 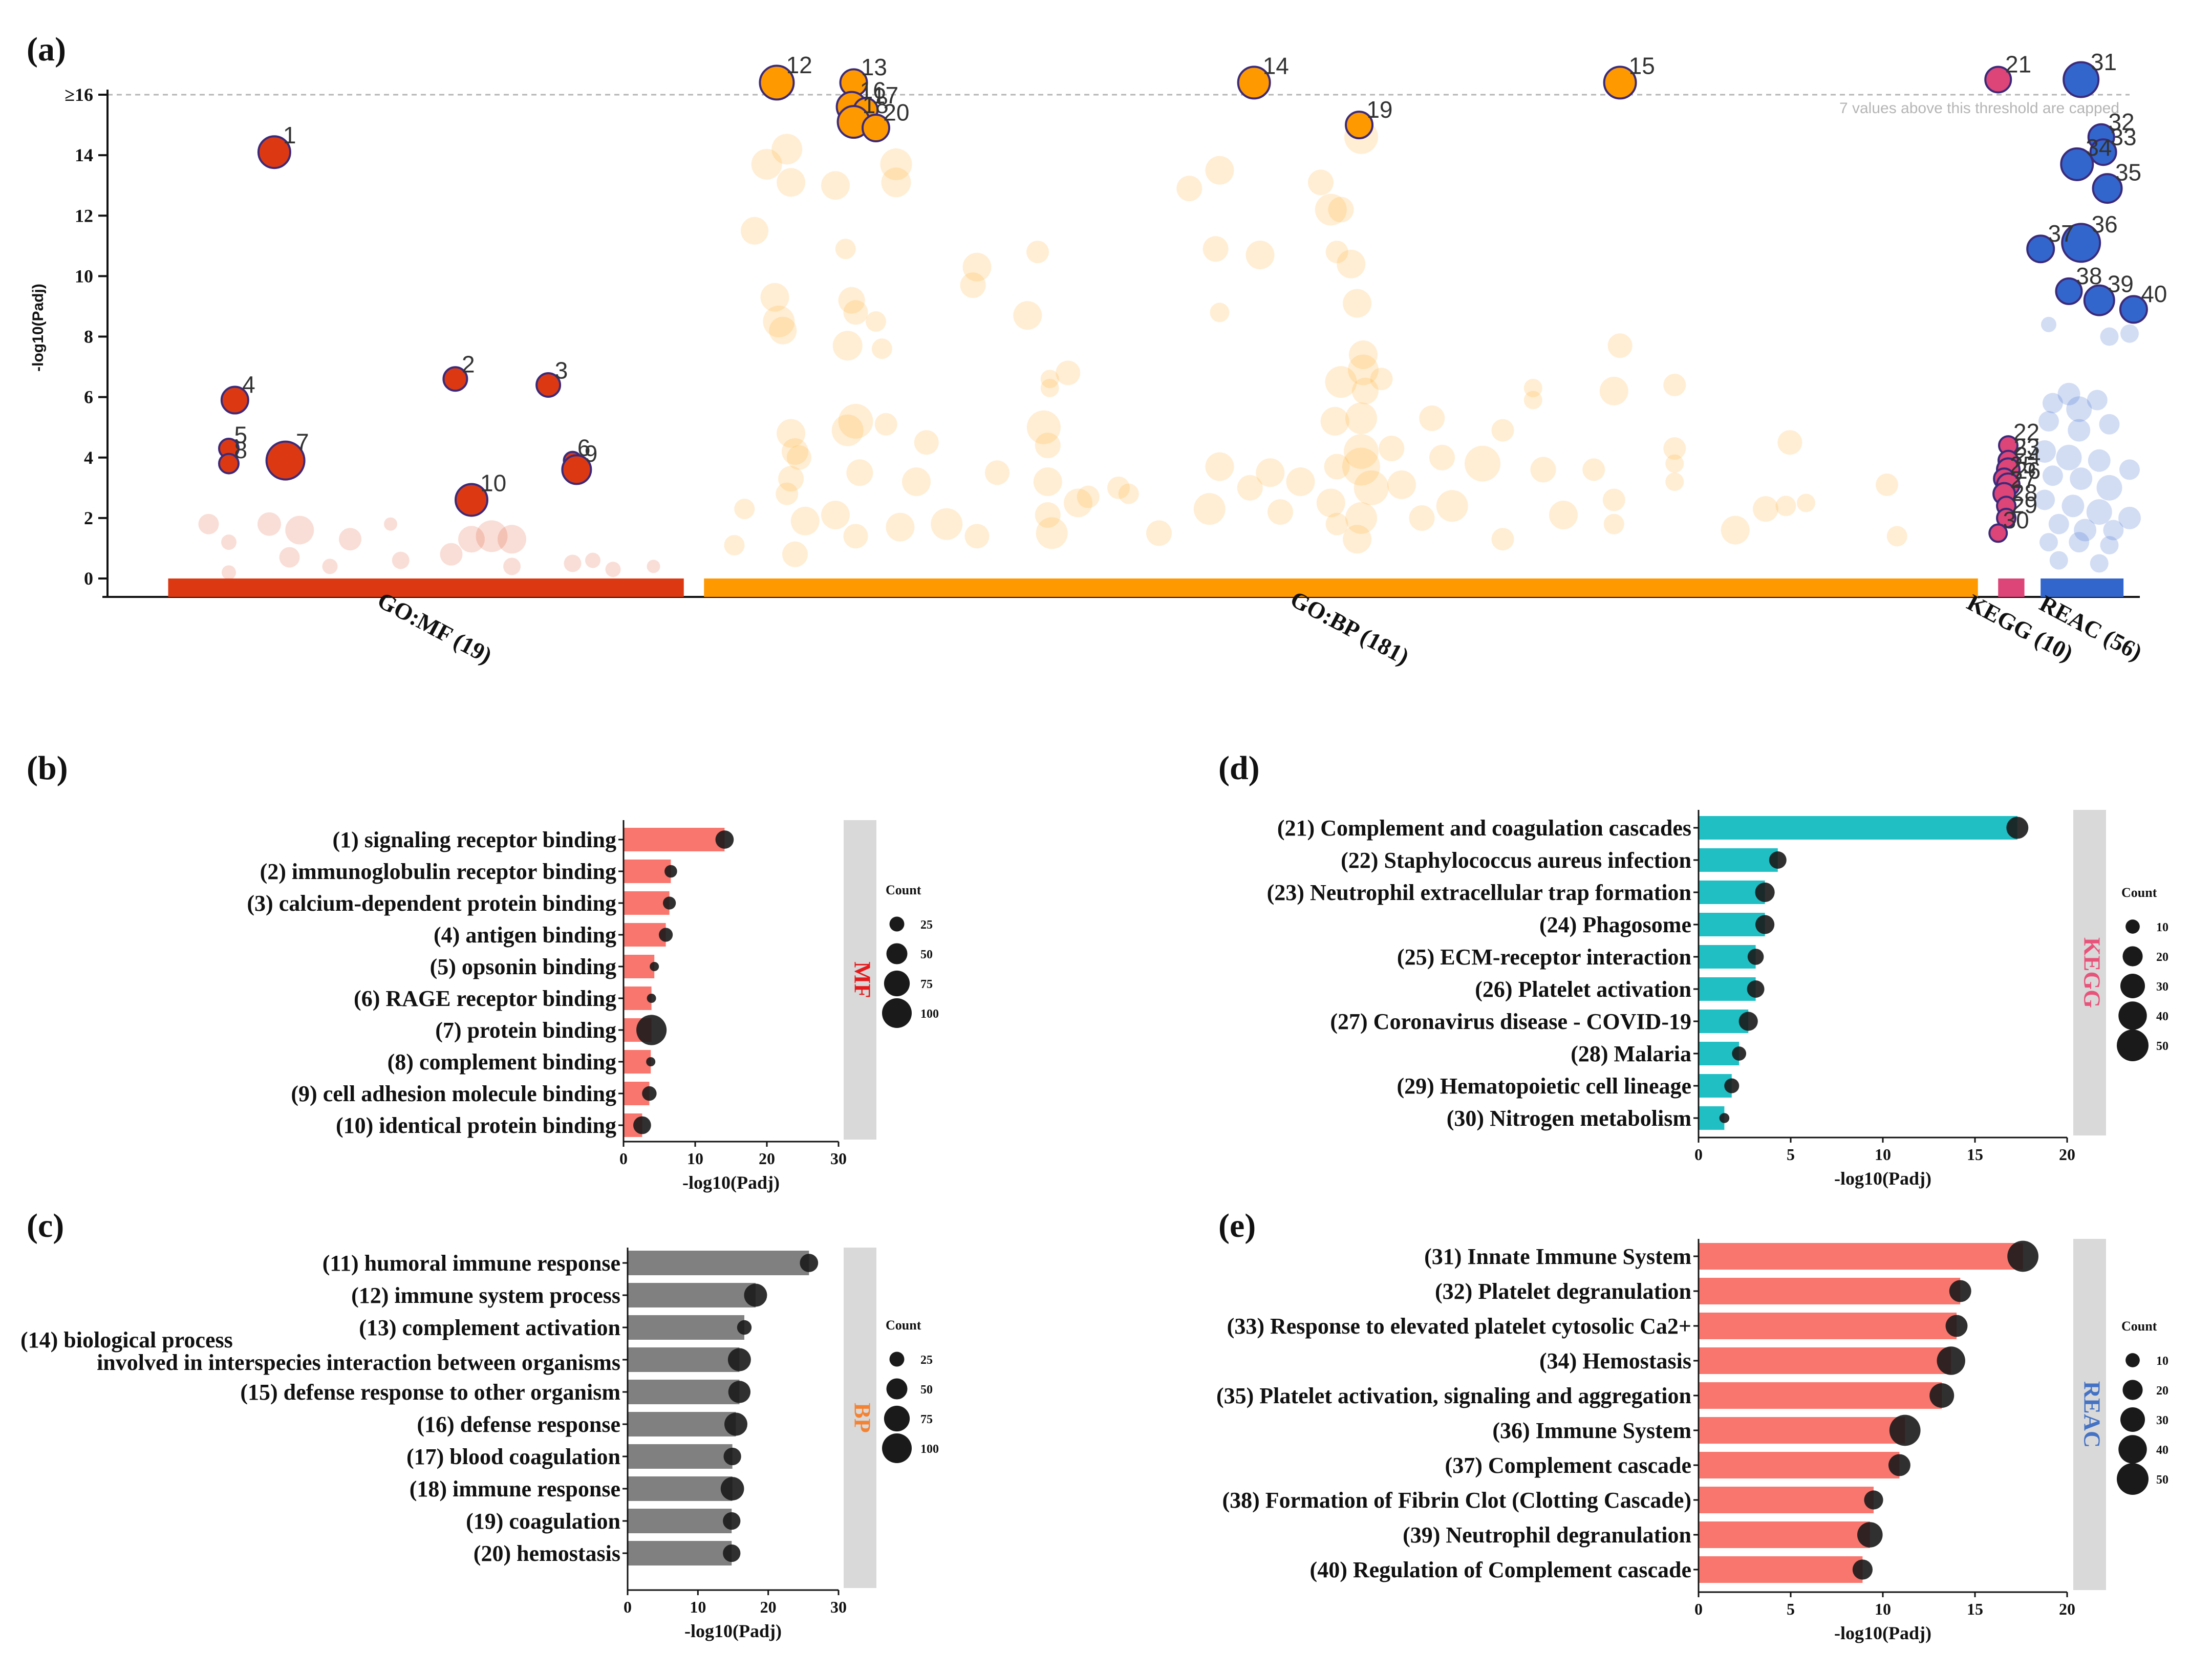 I want to click on point-label: 2, so click(x=469, y=364).